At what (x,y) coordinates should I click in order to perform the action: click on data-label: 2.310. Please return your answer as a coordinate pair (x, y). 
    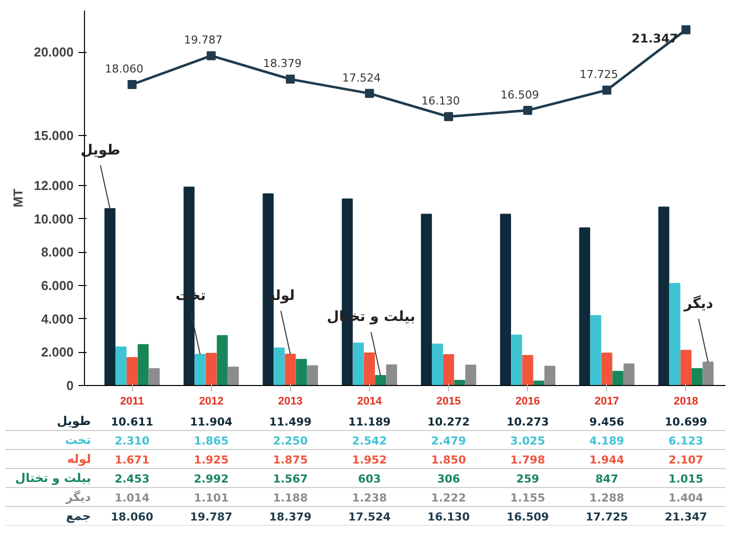
    Looking at the image, I should click on (132, 441).